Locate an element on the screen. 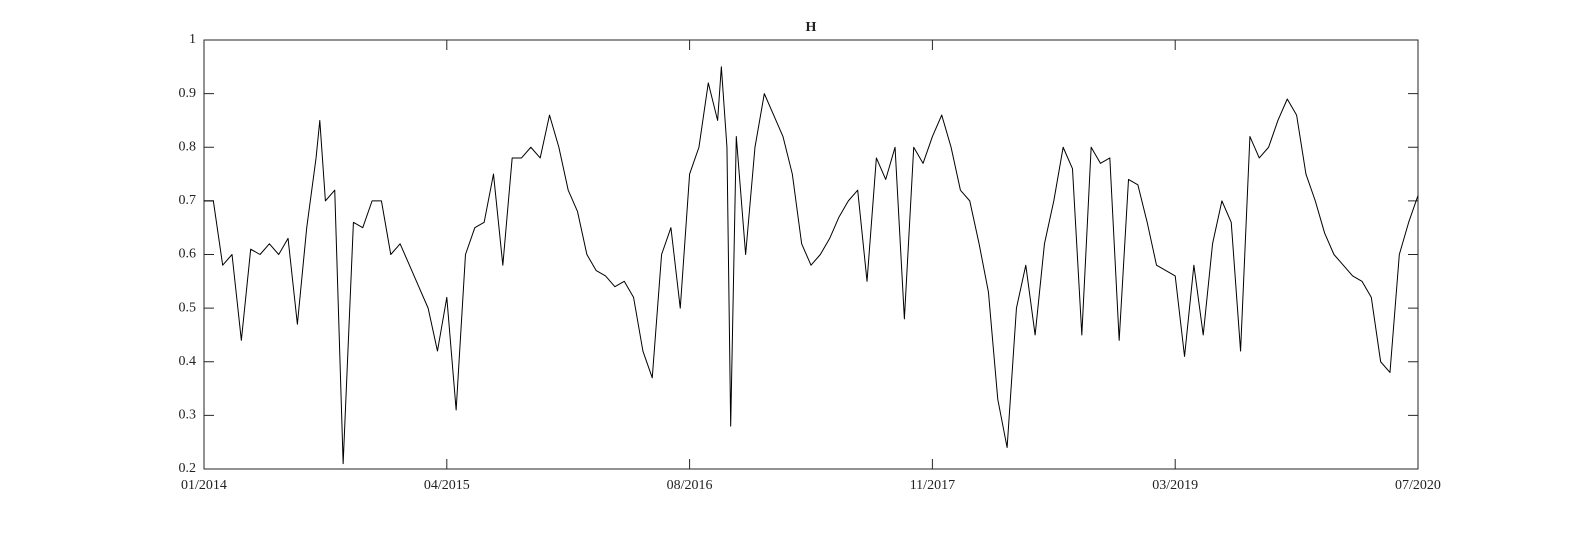  y-tick-label: 0.9 is located at coordinates (188, 93).